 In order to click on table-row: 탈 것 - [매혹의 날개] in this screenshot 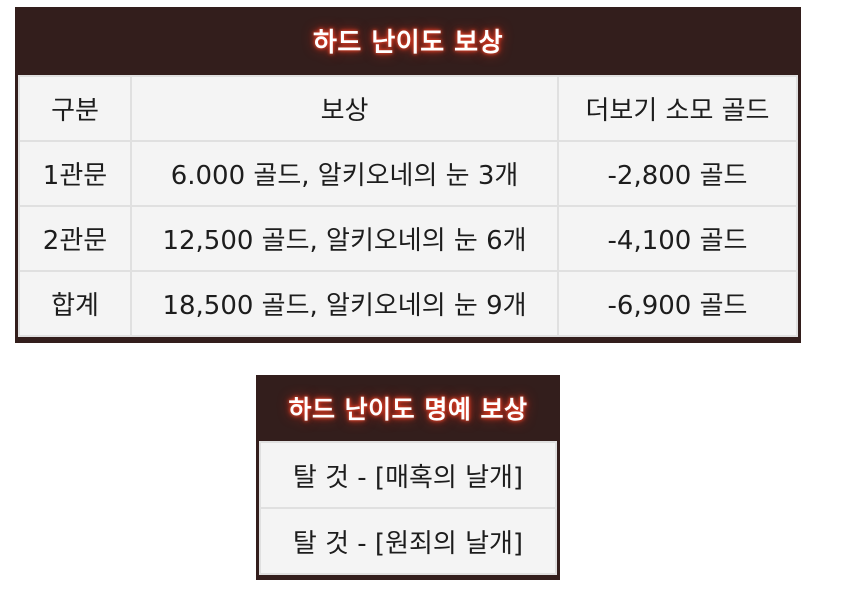, I will do `click(408, 475)`.